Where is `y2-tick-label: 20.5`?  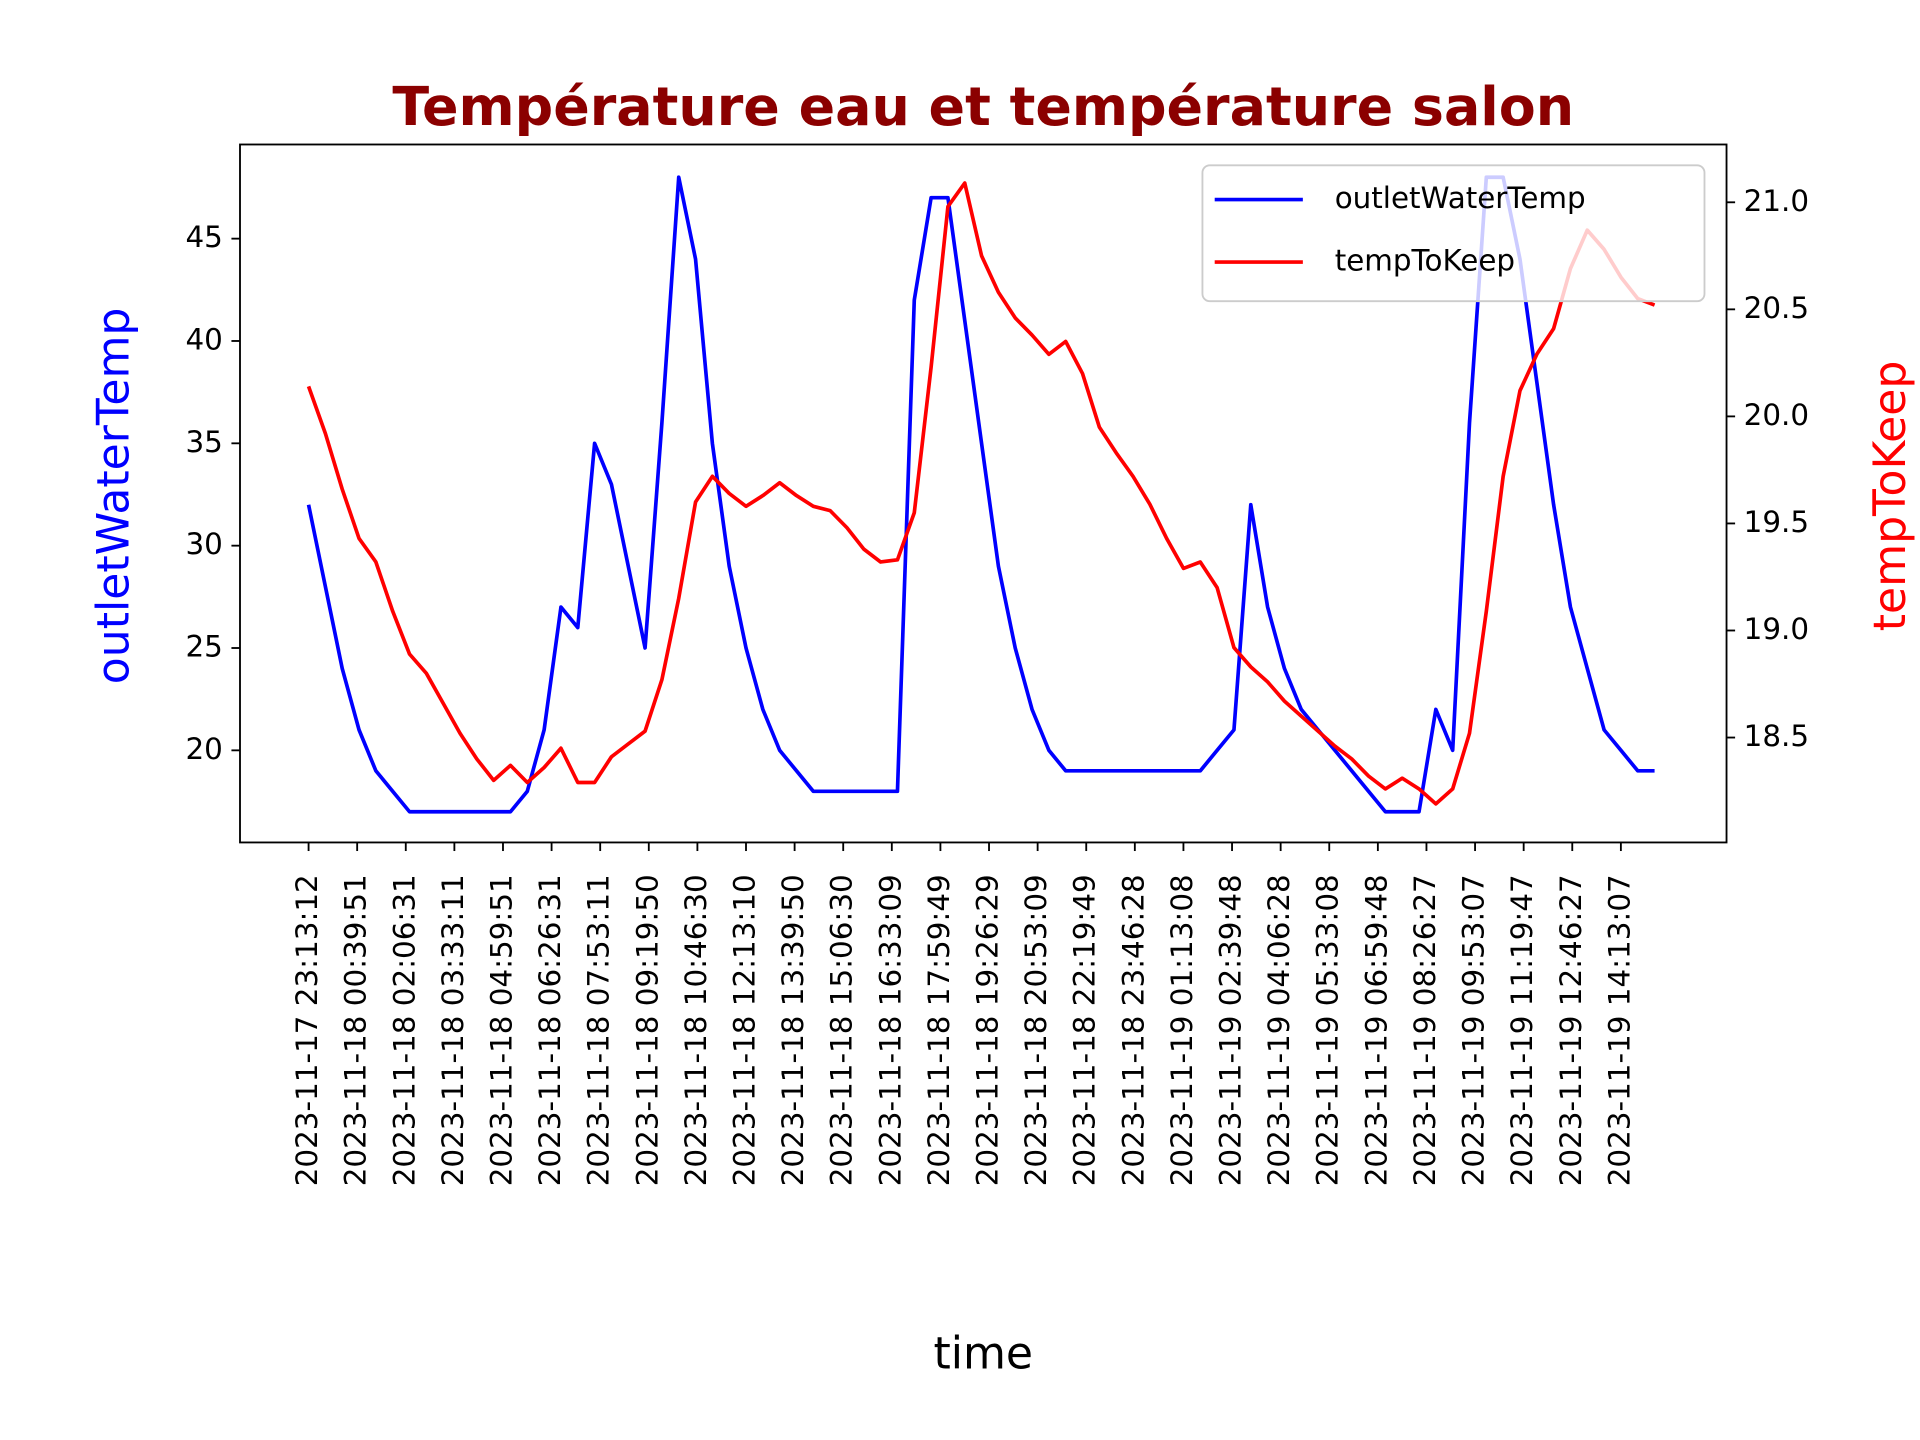 y2-tick-label: 20.5 is located at coordinates (1776, 308).